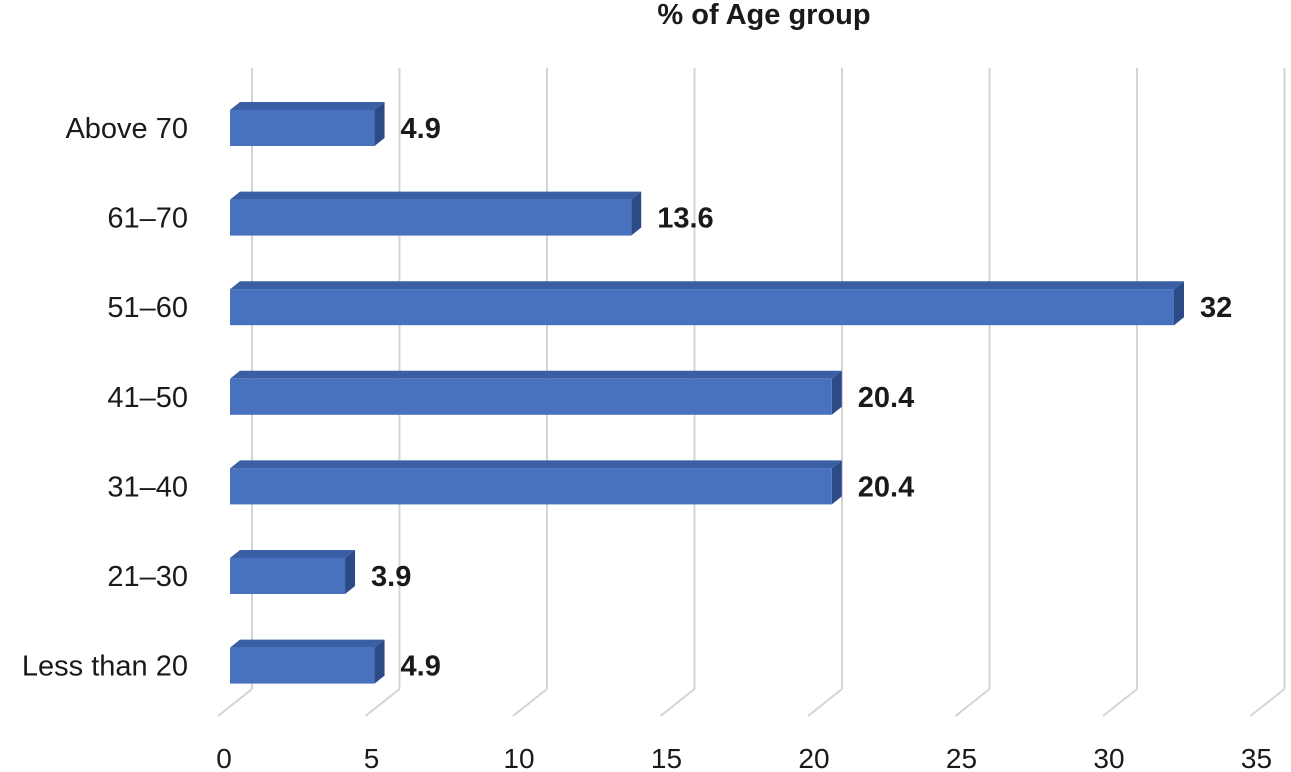 Image resolution: width=1291 pixels, height=772 pixels. I want to click on x-tick-label: 30, so click(1108, 757).